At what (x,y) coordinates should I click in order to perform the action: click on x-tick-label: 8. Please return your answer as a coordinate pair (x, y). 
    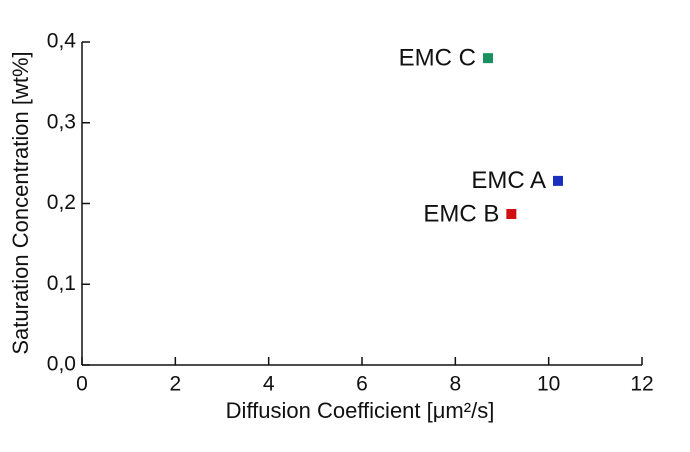
    Looking at the image, I should click on (455, 384).